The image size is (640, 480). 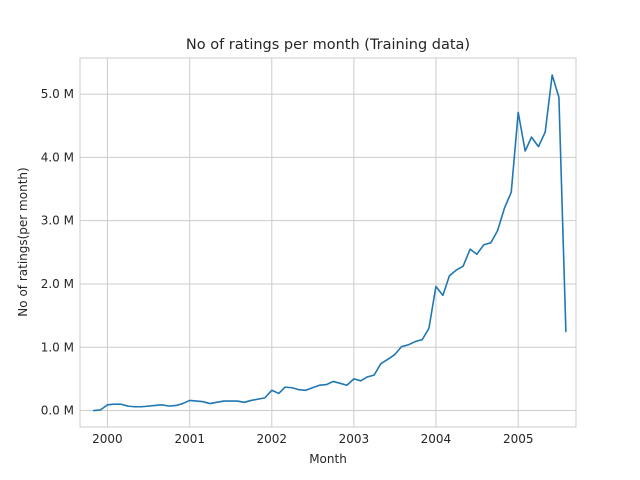 I want to click on x-tick-label: 2003, so click(x=354, y=439).